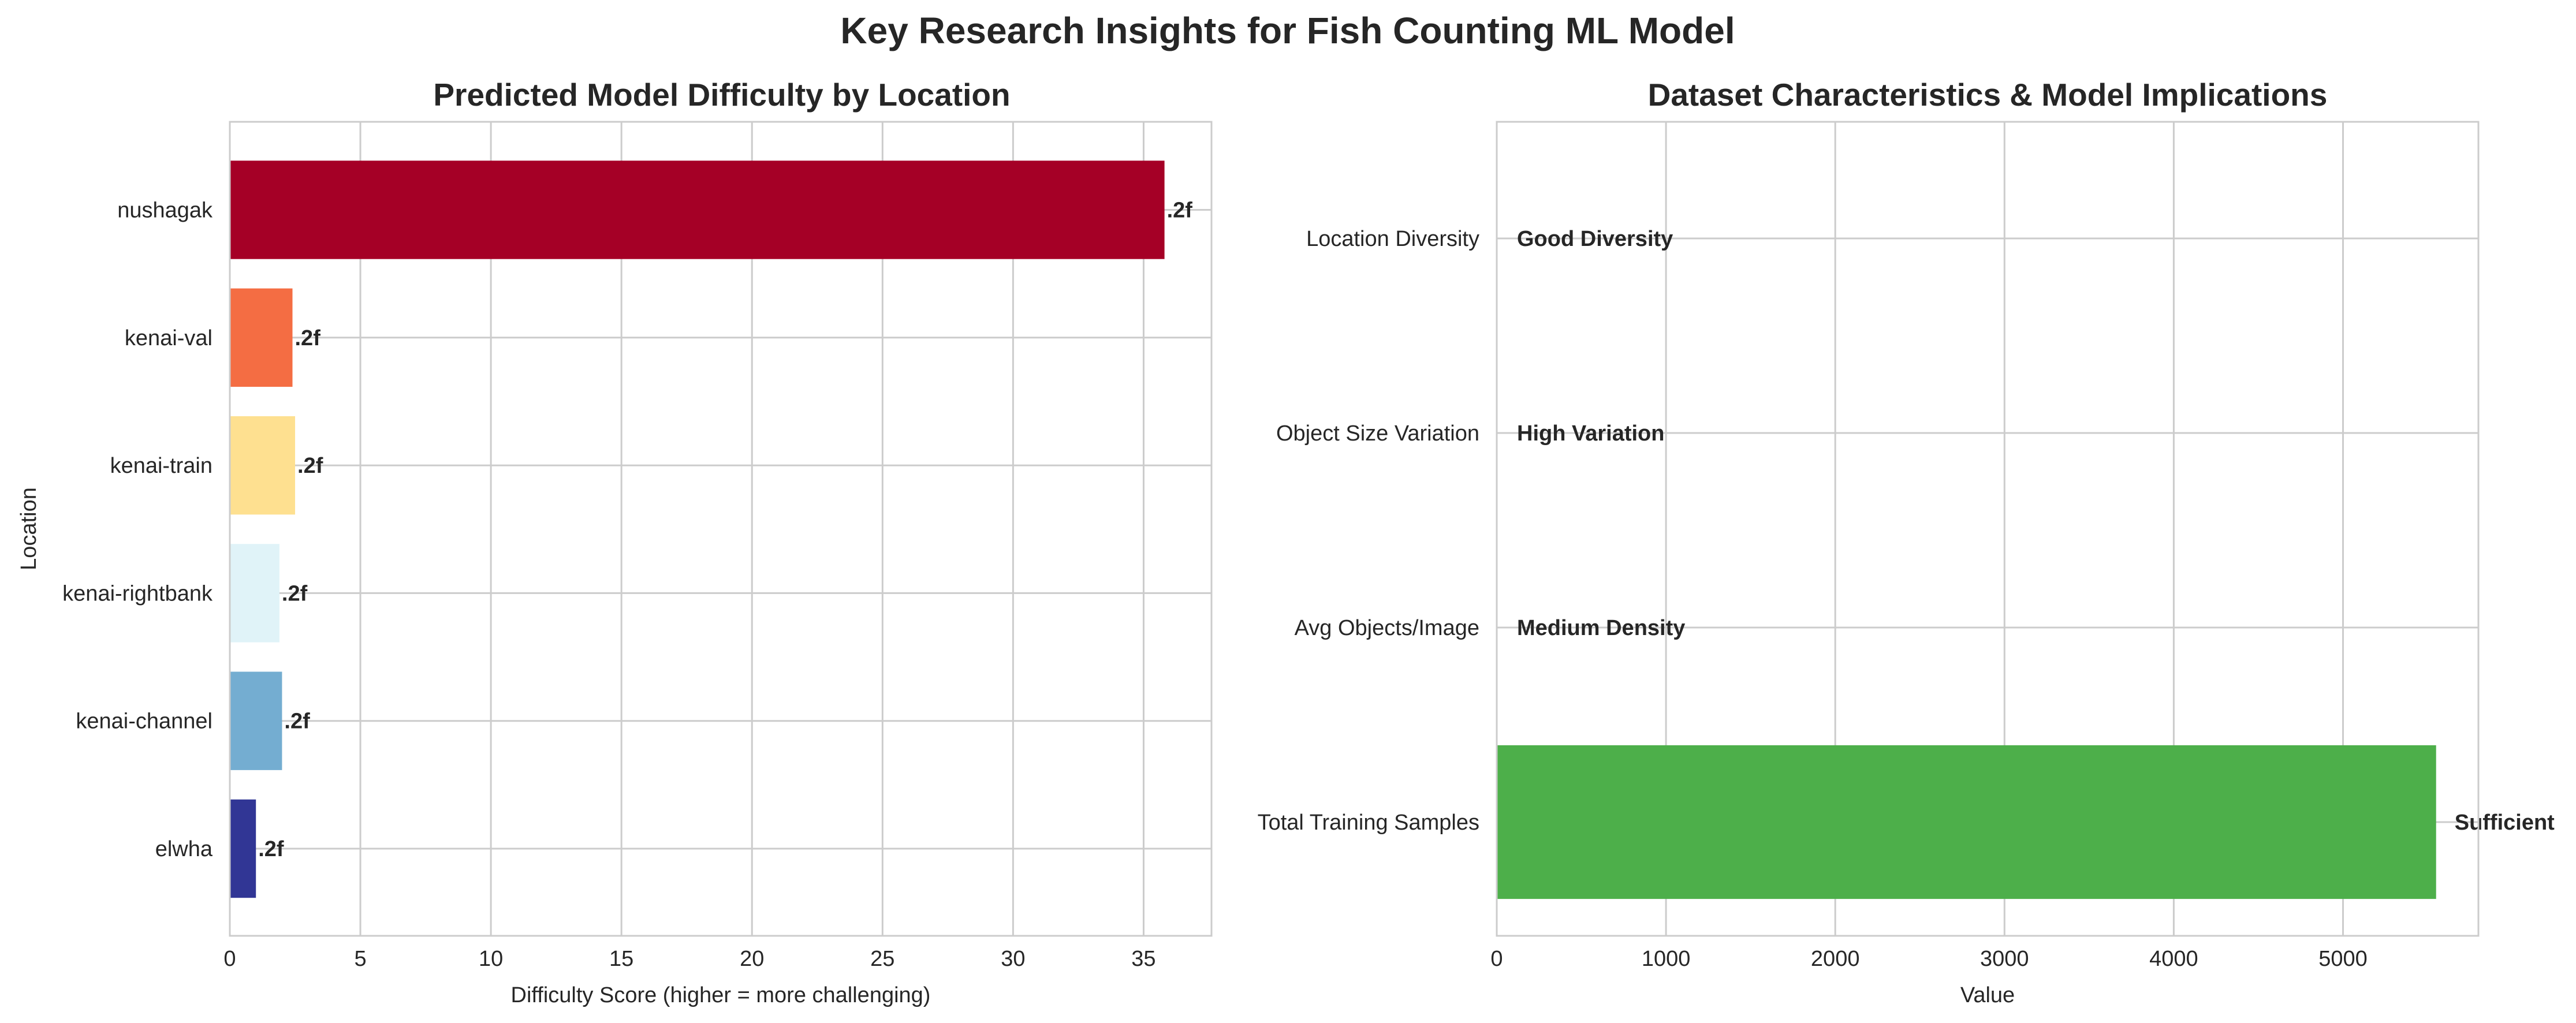  Describe the element at coordinates (1377, 433) in the screenshot. I see `dataset-ytick-label: Object Size Variation` at that location.